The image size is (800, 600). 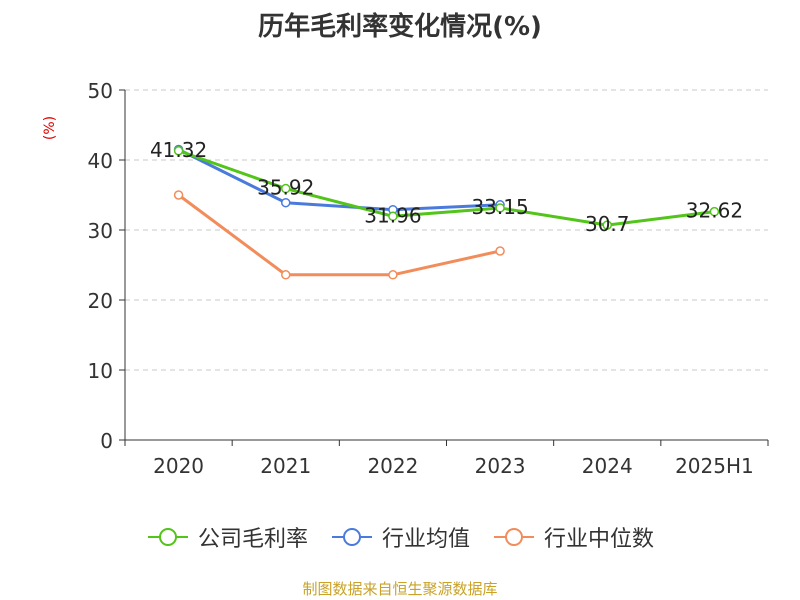 What do you see at coordinates (599, 539) in the screenshot?
I see `legend-label-industry-median: 行业中位数` at bounding box center [599, 539].